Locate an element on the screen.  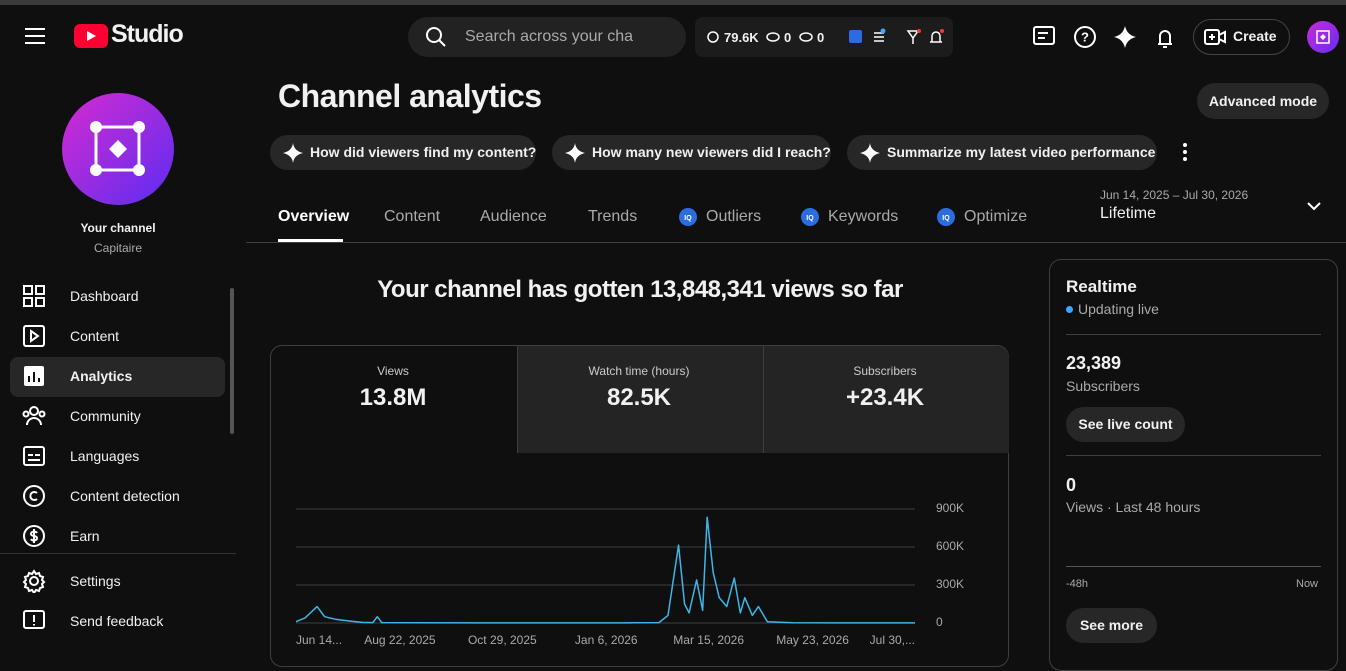
create-label: Create is located at coordinates (1255, 36).